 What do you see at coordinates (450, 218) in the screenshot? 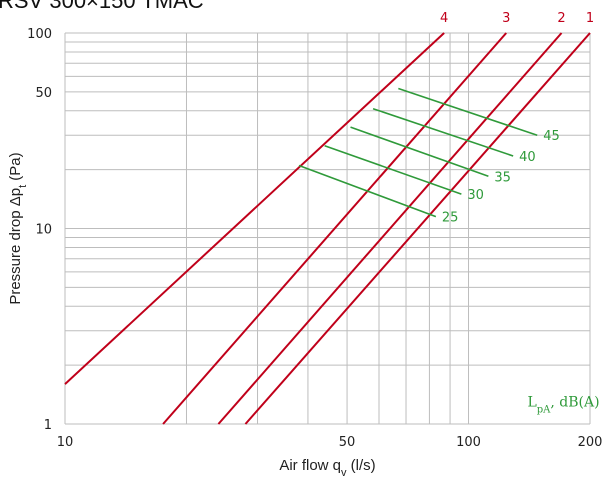
I see `noise-label-25: 25` at bounding box center [450, 218].